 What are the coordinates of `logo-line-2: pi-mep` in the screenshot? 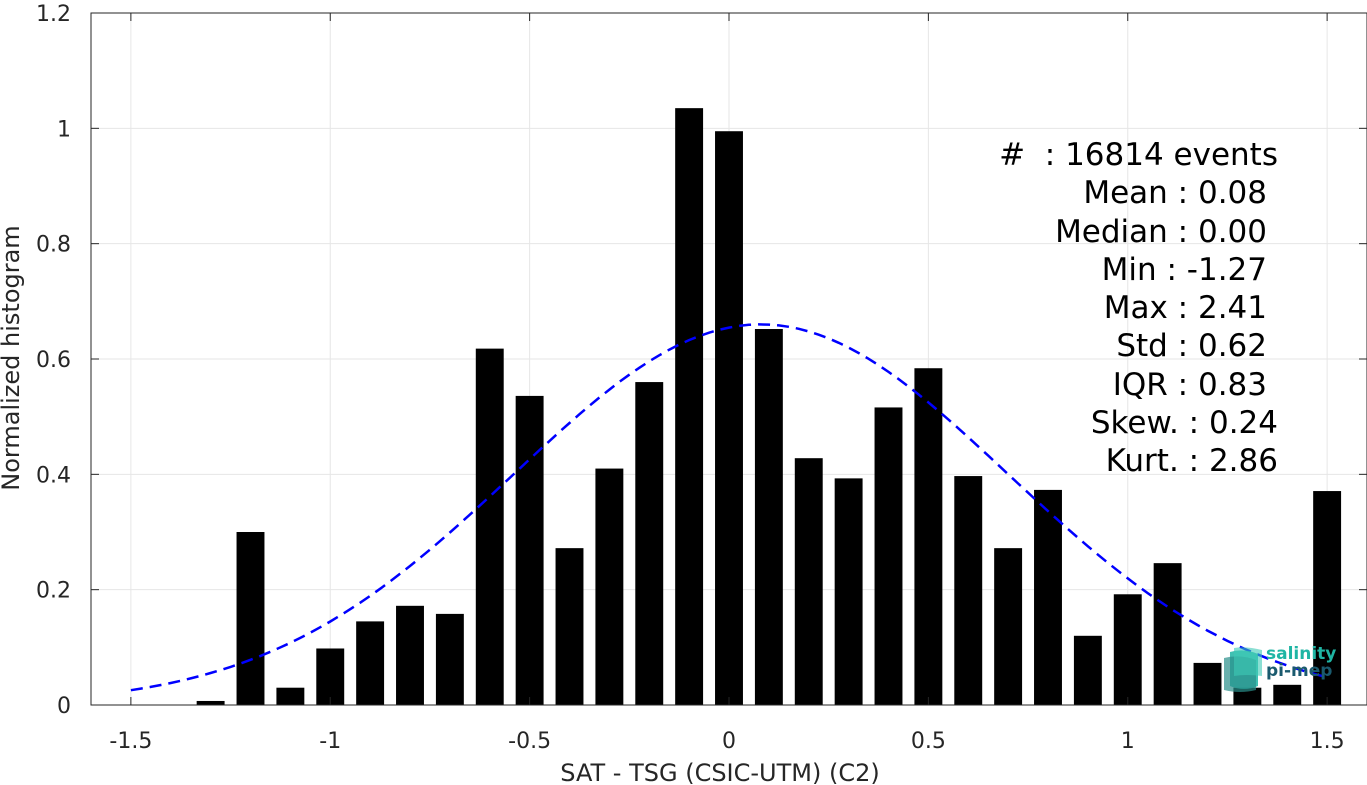 It's located at (1299, 671).